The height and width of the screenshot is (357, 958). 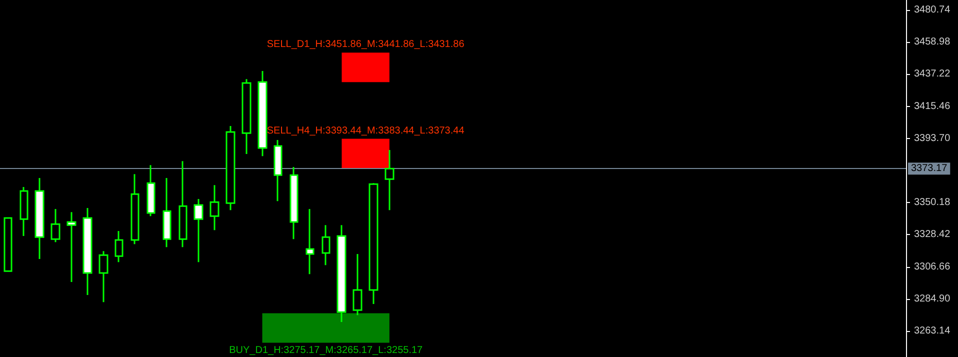 What do you see at coordinates (365, 130) in the screenshot?
I see `band-label: SELL_H4_H:3393.44_M:3383.44_L:3373.44` at bounding box center [365, 130].